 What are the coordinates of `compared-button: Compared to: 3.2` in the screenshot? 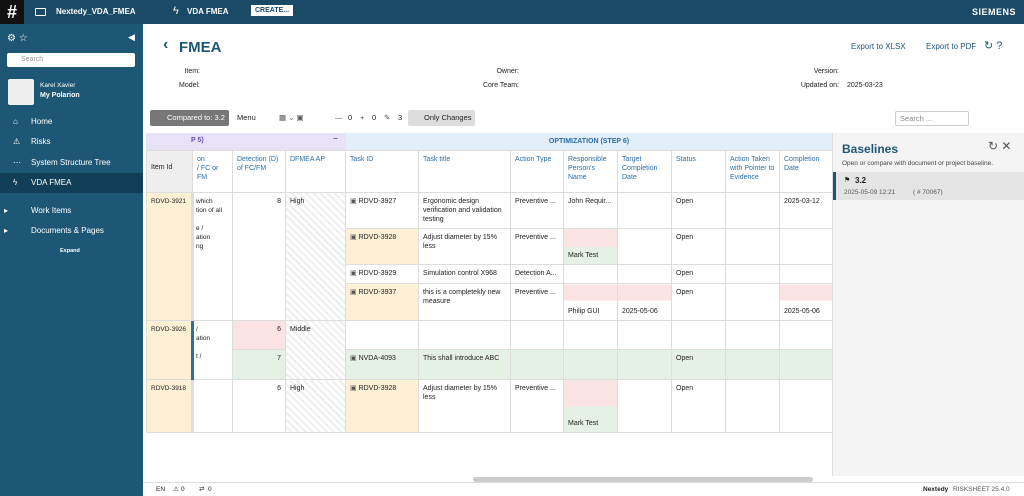 It's located at (189, 118).